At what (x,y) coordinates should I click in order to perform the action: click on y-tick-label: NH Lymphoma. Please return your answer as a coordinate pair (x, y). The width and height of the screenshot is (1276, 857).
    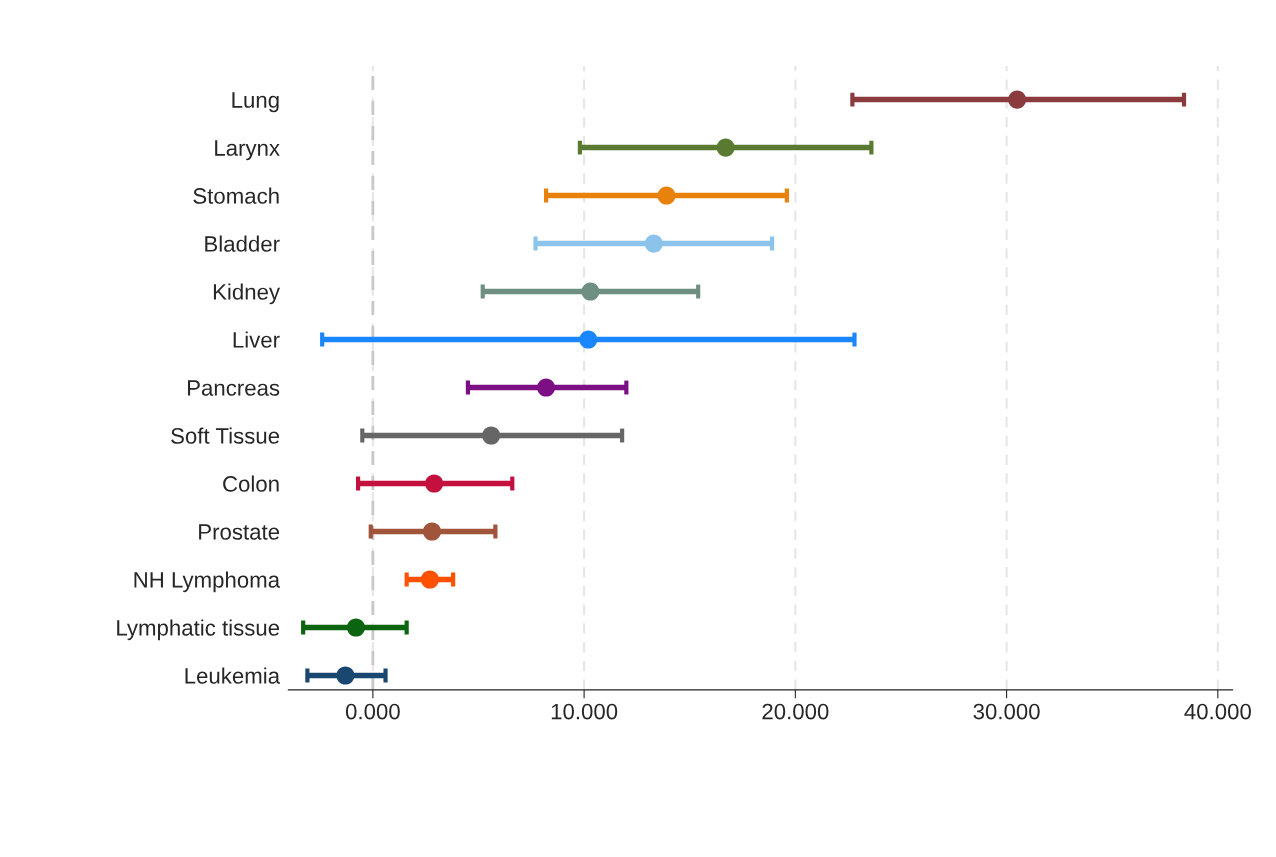
    Looking at the image, I should click on (207, 582).